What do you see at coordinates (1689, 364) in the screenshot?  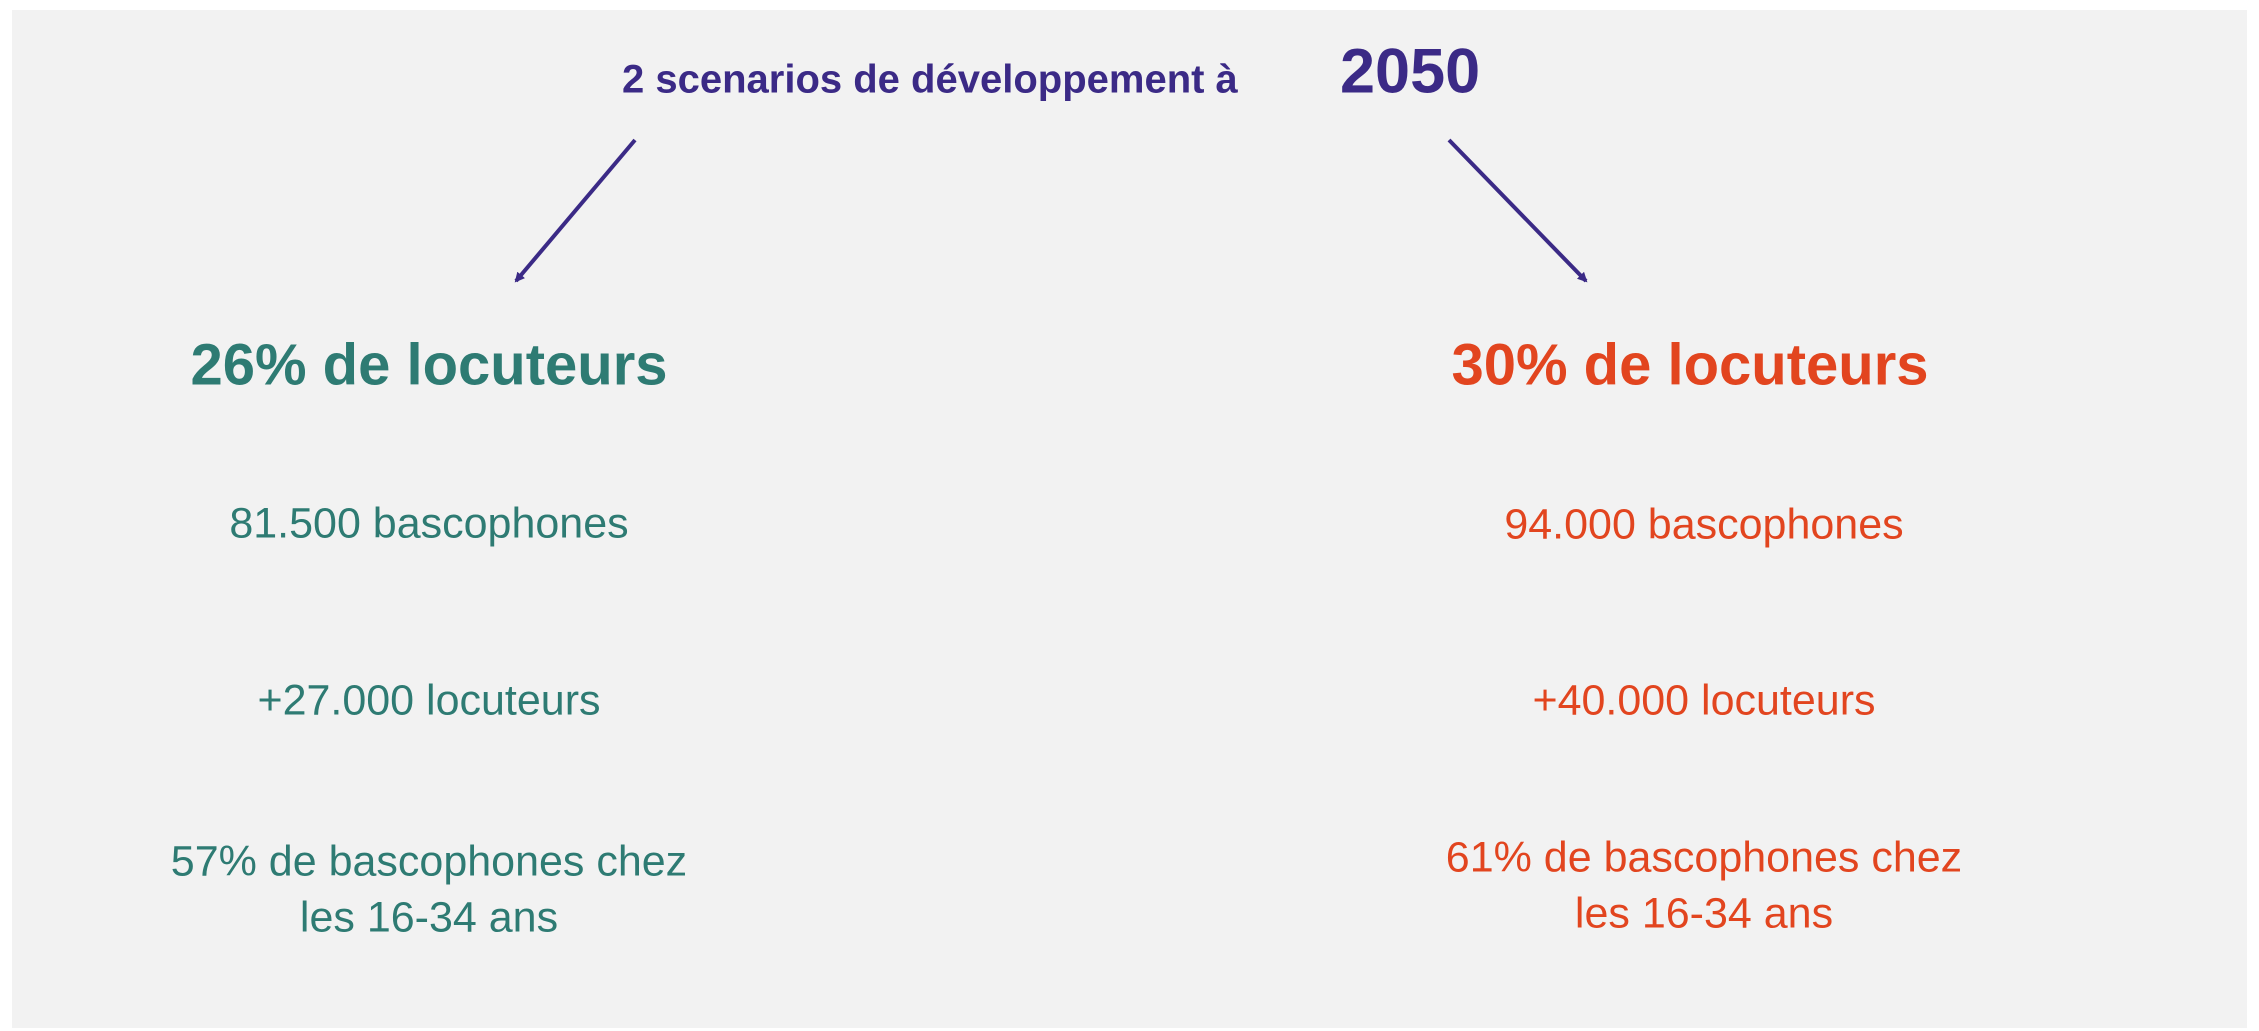 I see `scenario-heading: 30% de locuteurs` at bounding box center [1689, 364].